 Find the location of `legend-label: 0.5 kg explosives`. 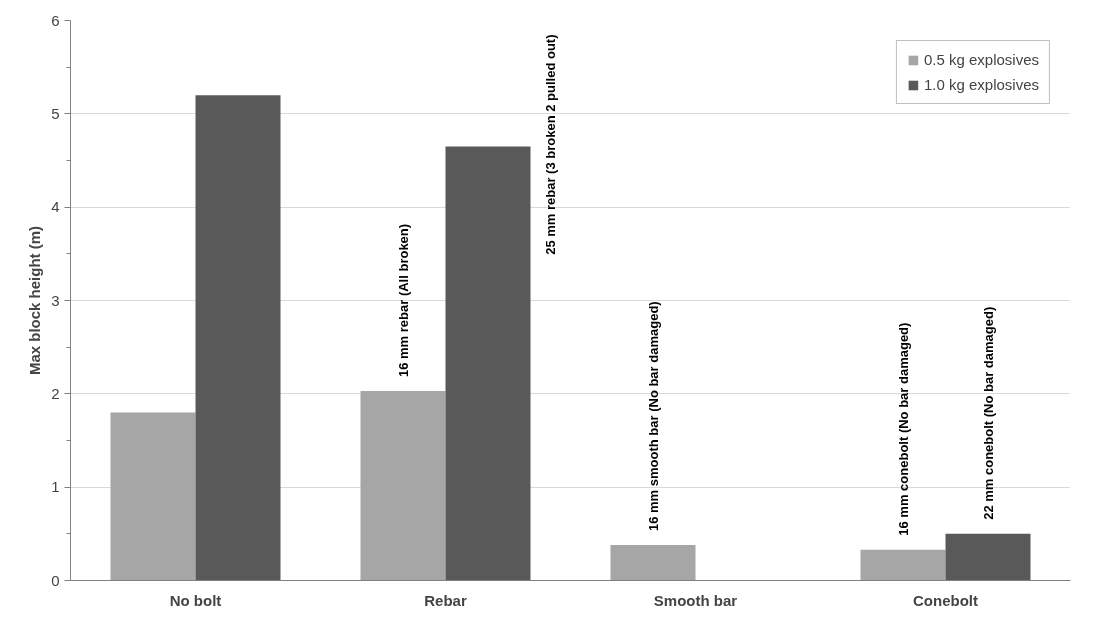

legend-label: 0.5 kg explosives is located at coordinates (981, 59).